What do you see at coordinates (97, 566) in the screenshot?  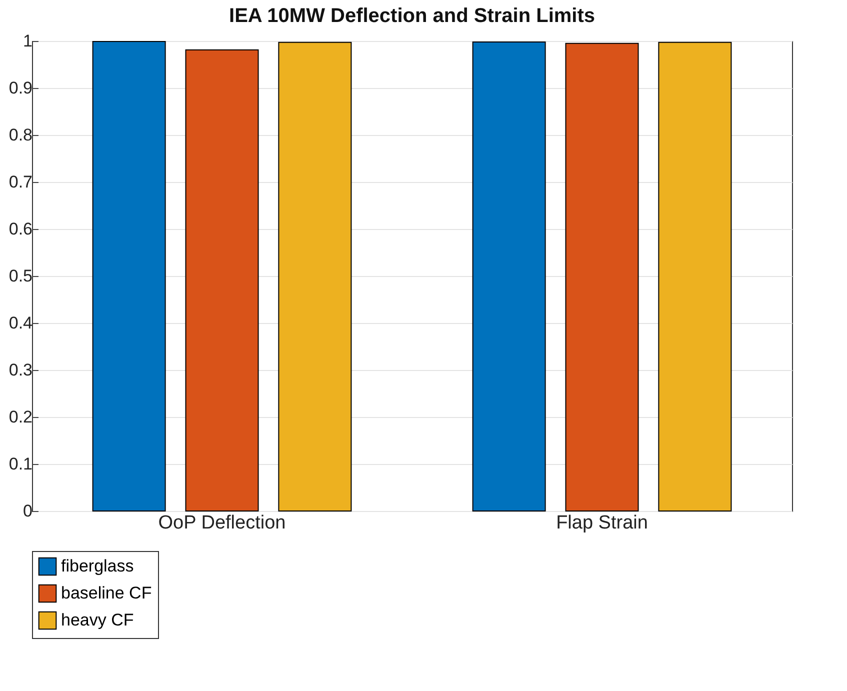 I see `legend-label: fiberglass` at bounding box center [97, 566].